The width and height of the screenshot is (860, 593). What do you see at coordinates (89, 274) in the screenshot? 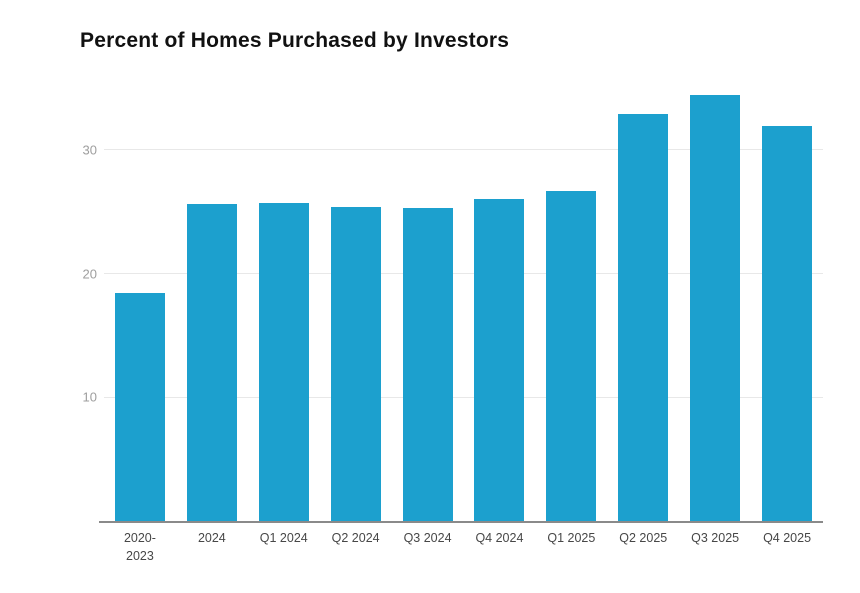
I see `y-tick-label-20: 20` at bounding box center [89, 274].